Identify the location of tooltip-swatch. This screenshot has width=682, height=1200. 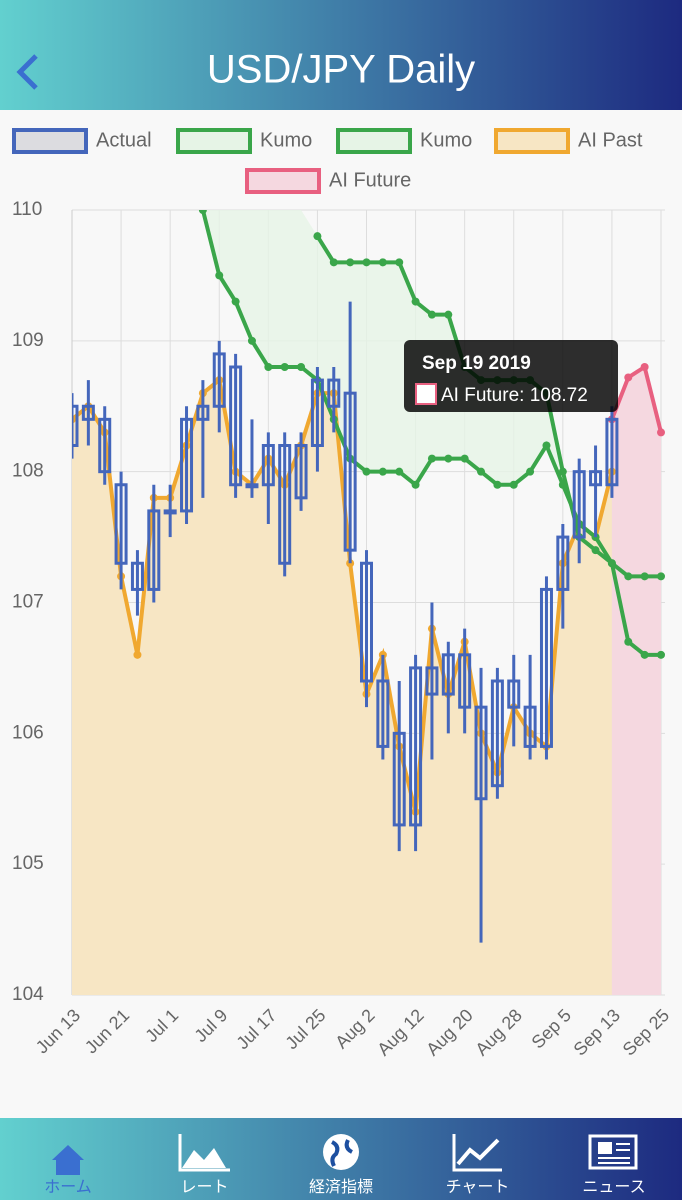
(426, 394).